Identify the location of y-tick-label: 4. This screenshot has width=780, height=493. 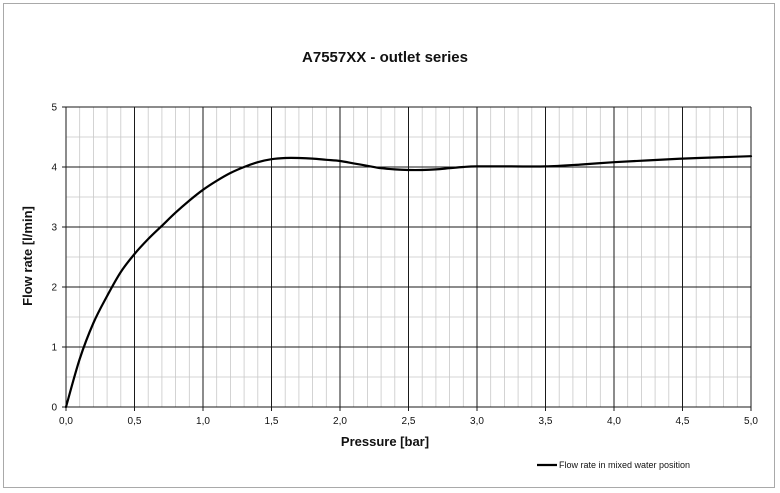
(54, 168).